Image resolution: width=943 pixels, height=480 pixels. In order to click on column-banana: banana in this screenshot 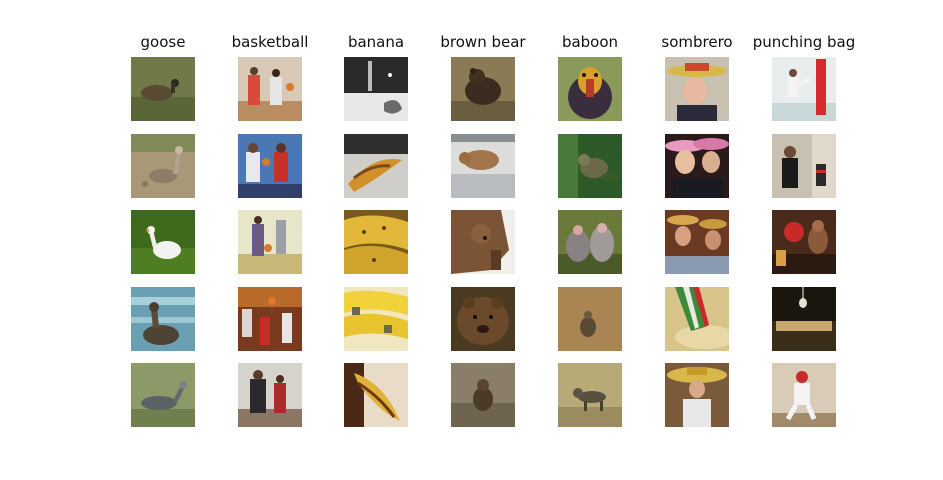, I will do `click(376, 240)`.